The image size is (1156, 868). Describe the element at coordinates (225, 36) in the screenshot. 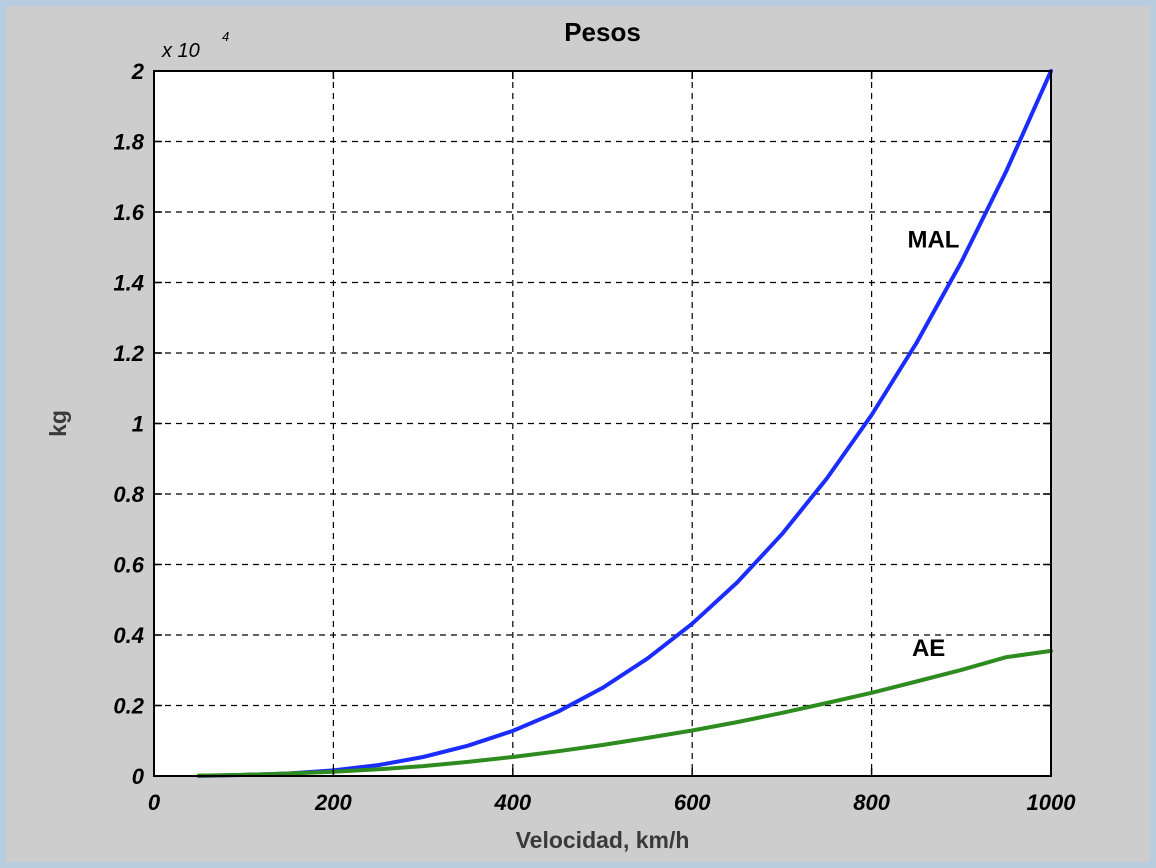

I see `y-axis-exponent: 4` at that location.